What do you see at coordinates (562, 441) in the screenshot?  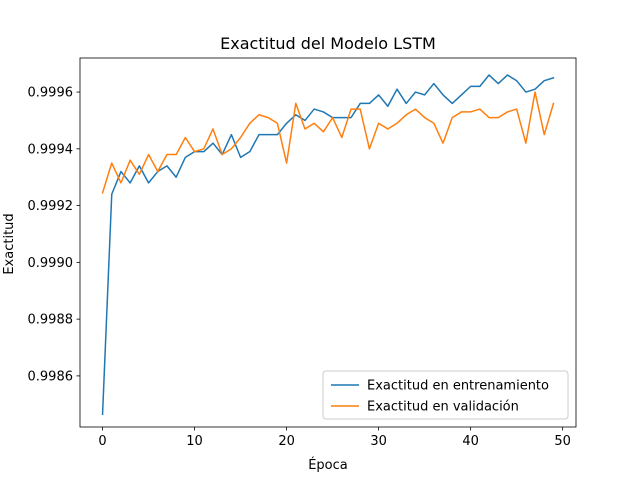 I see `x-tick-label: 50` at bounding box center [562, 441].